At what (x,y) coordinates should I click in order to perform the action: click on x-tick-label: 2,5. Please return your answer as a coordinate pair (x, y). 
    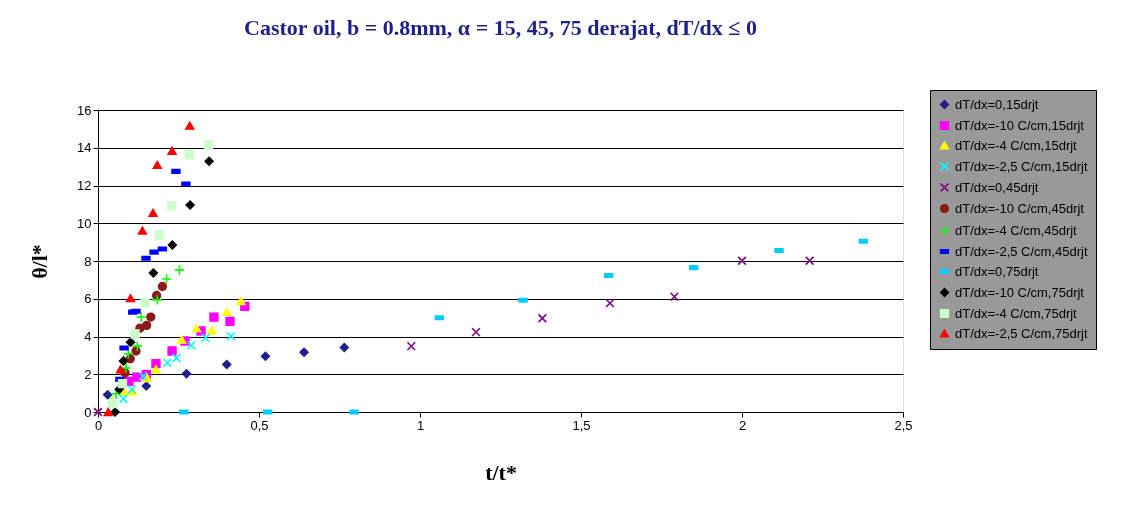
    Looking at the image, I should click on (903, 425).